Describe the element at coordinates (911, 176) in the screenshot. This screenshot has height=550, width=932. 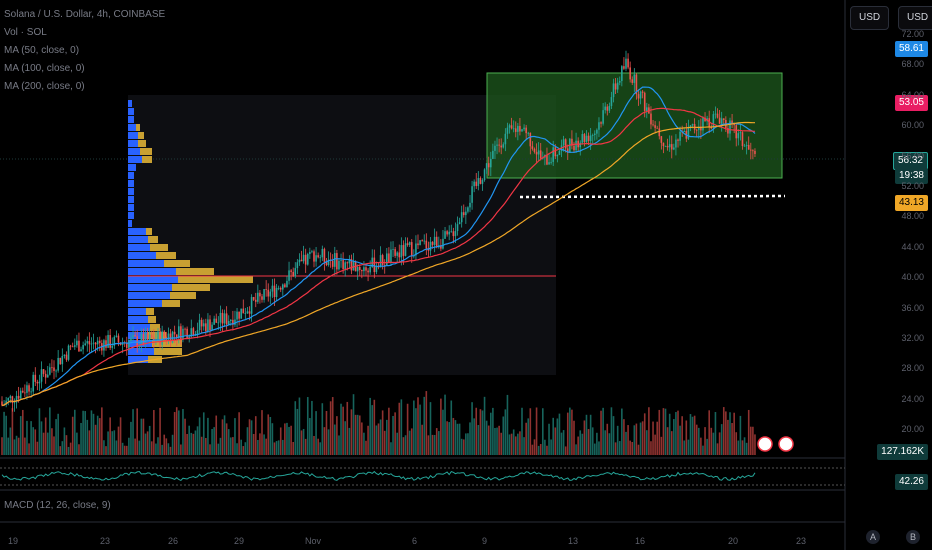
I see `bar-countdown: 19:38` at that location.